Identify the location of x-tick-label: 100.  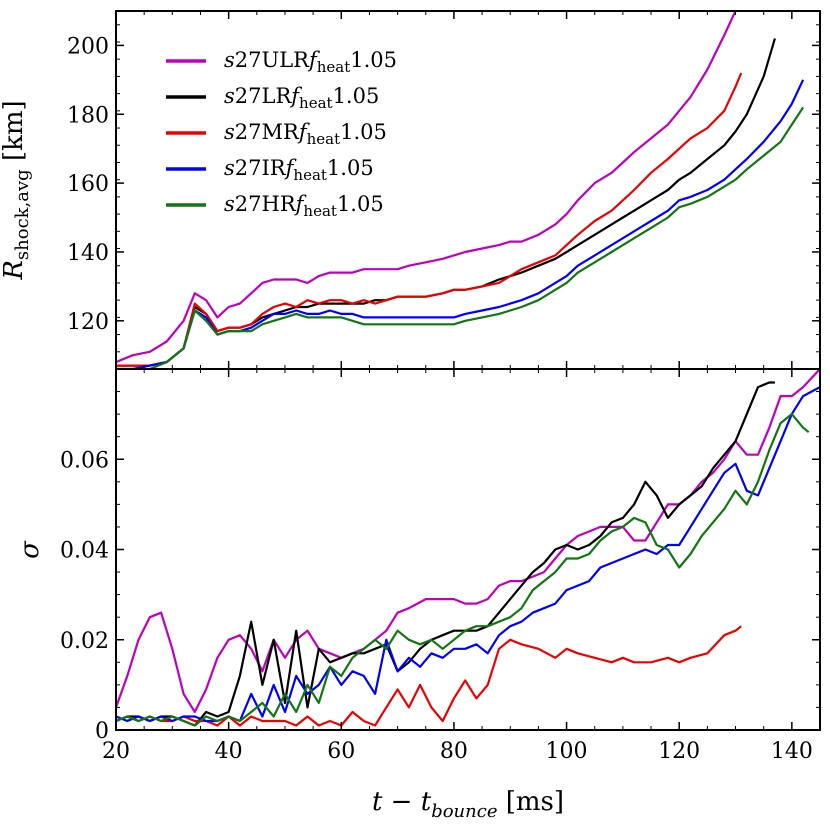
(567, 751).